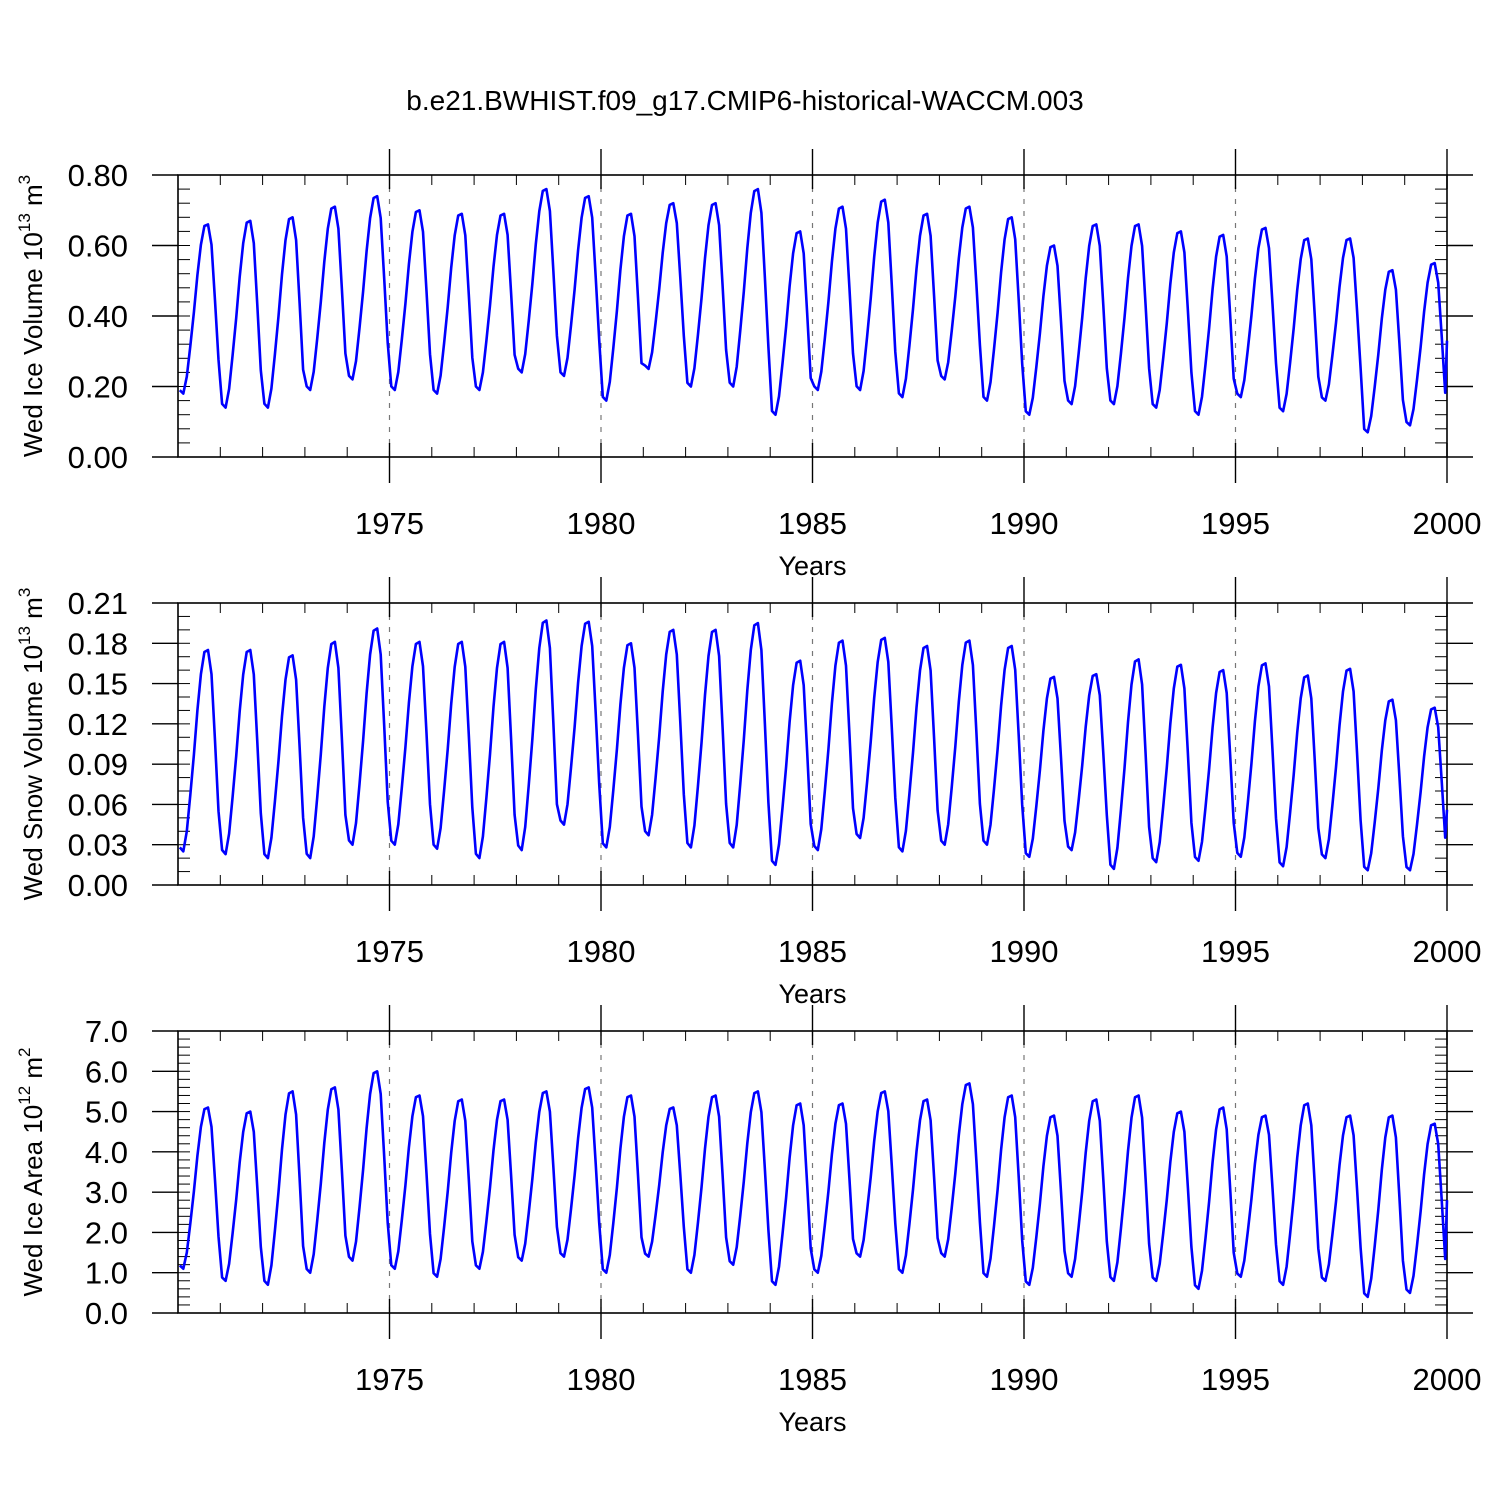 This screenshot has height=1505, width=1500. What do you see at coordinates (98, 387) in the screenshot?
I see `y-tick-label: 0.20` at bounding box center [98, 387].